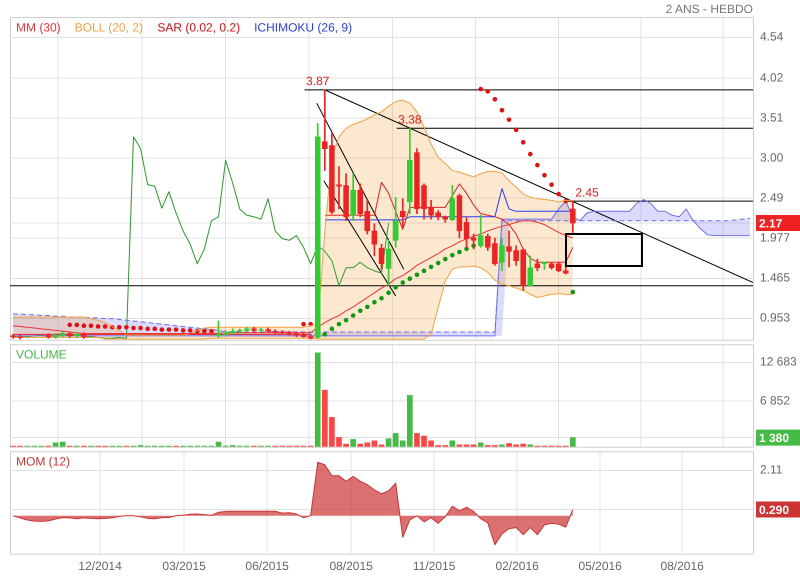 The width and height of the screenshot is (800, 580). Describe the element at coordinates (517, 566) in the screenshot. I see `x-tick-label: 02/2016` at that location.